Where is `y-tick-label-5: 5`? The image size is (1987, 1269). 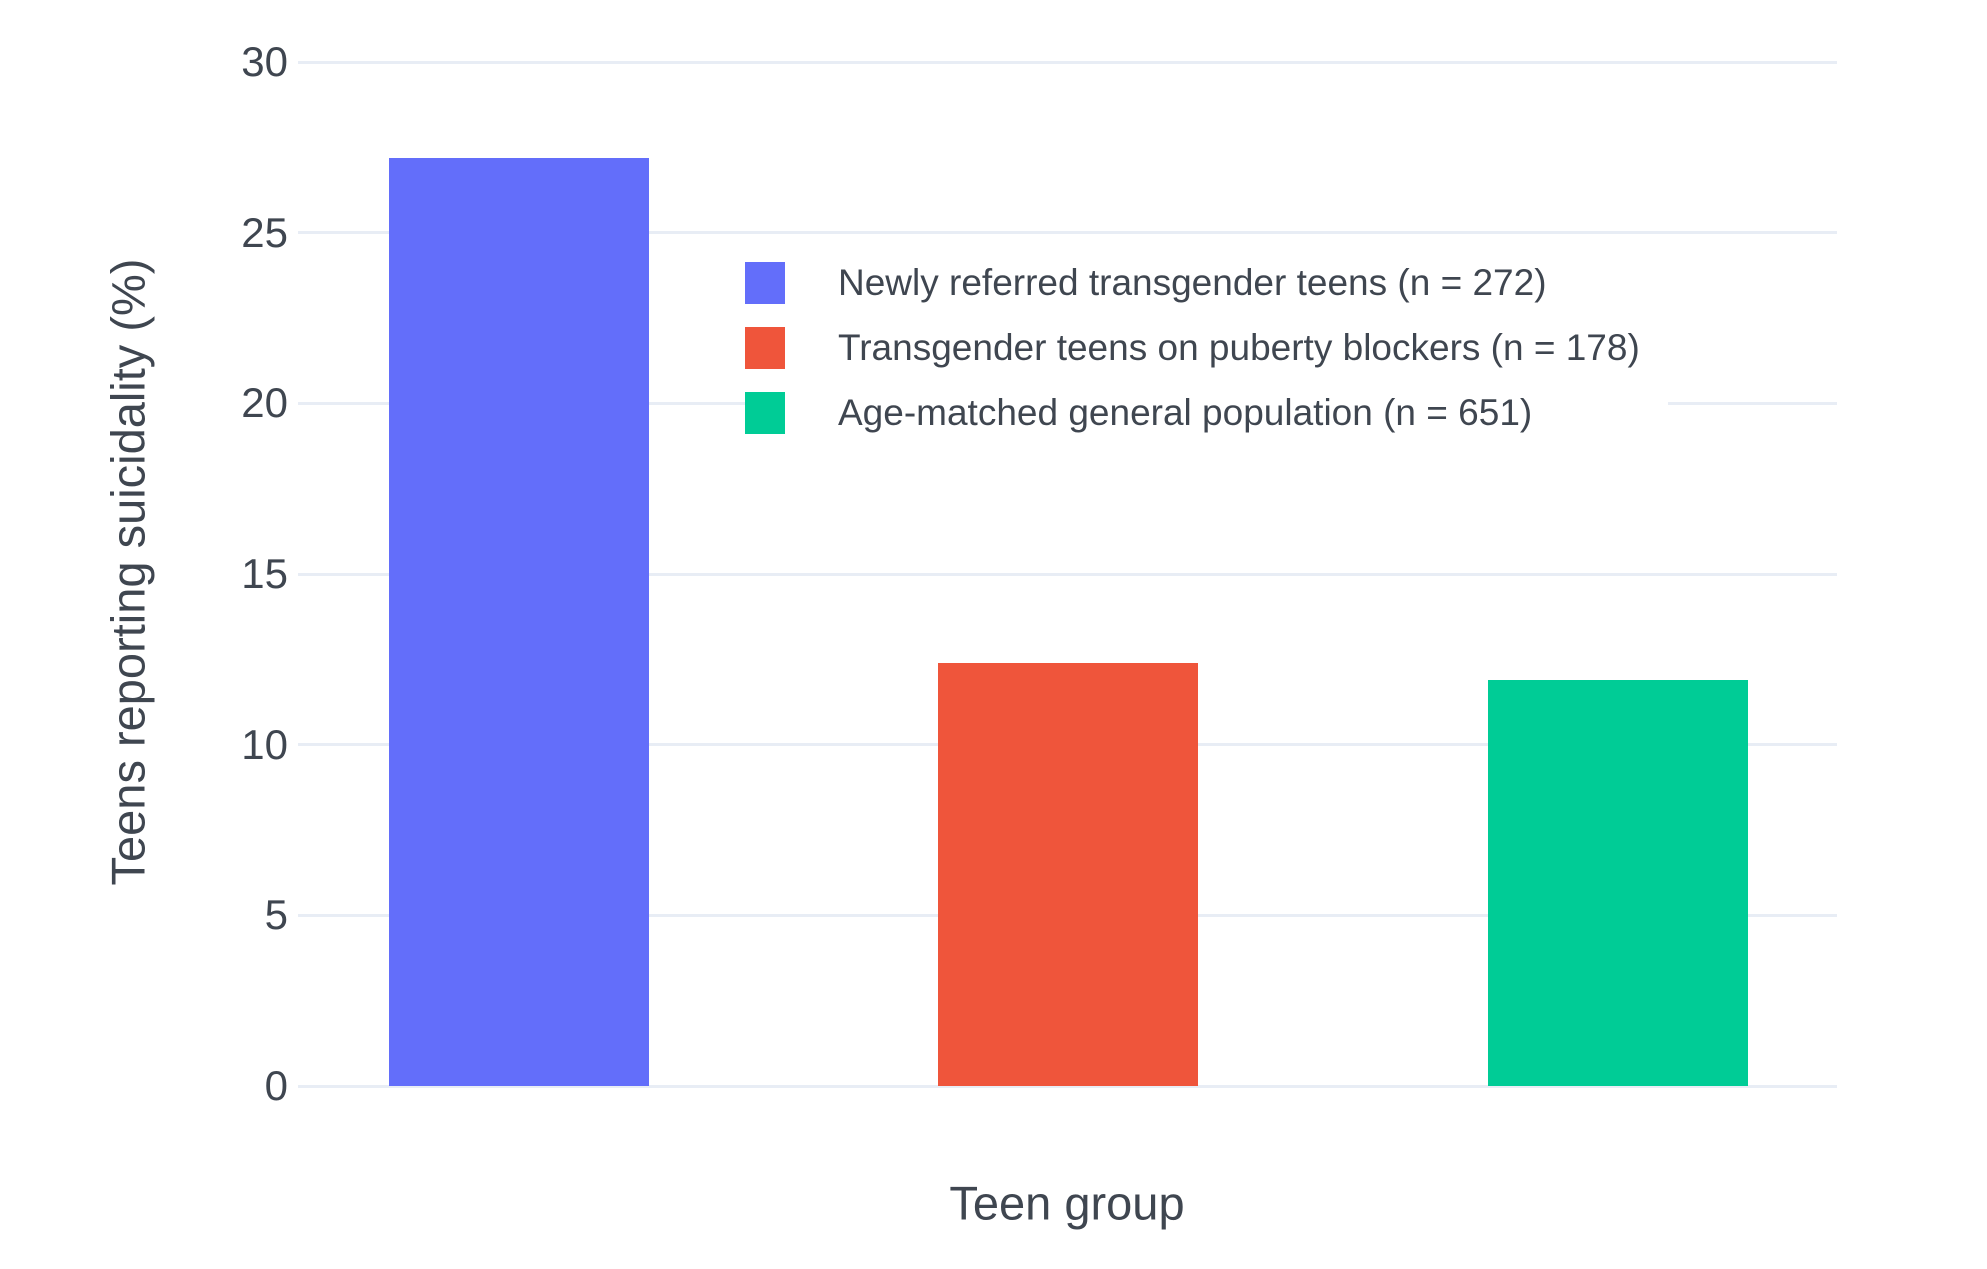
y-tick-label-5: 5 is located at coordinates (276, 915).